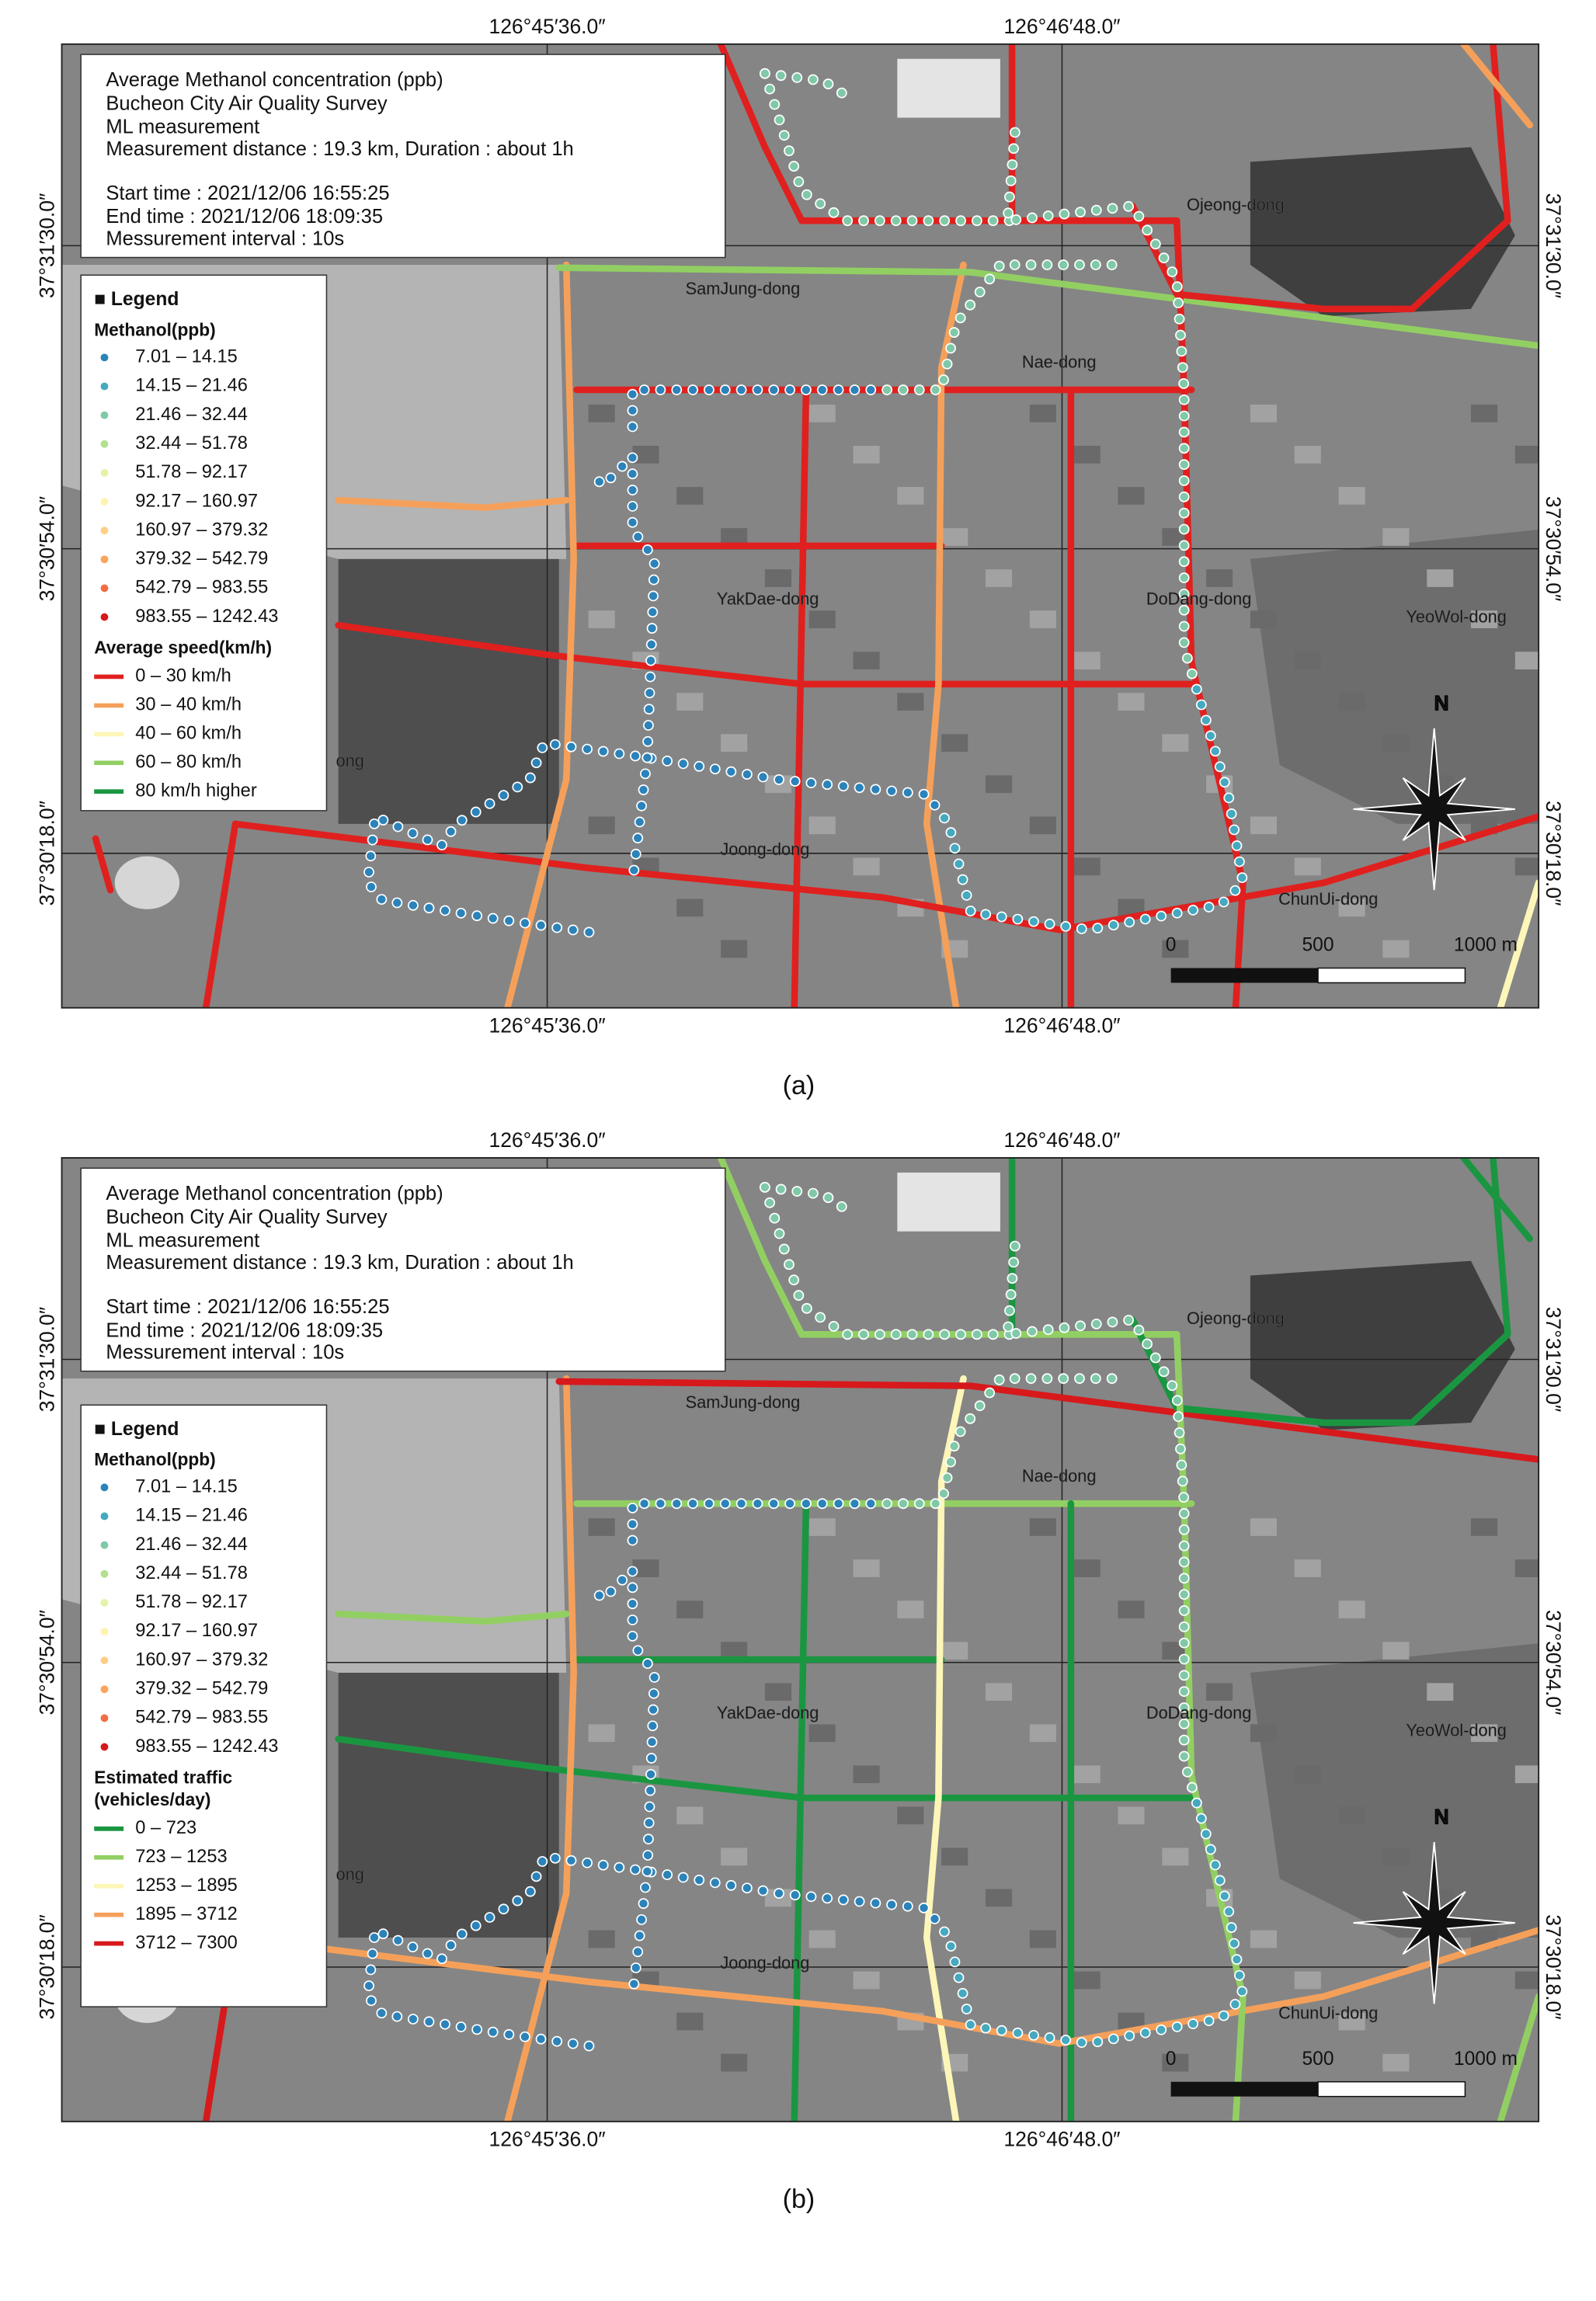 The image size is (1596, 2301). Describe the element at coordinates (189, 705) in the screenshot. I see `legend-label: 30 – 40 km/h` at that location.